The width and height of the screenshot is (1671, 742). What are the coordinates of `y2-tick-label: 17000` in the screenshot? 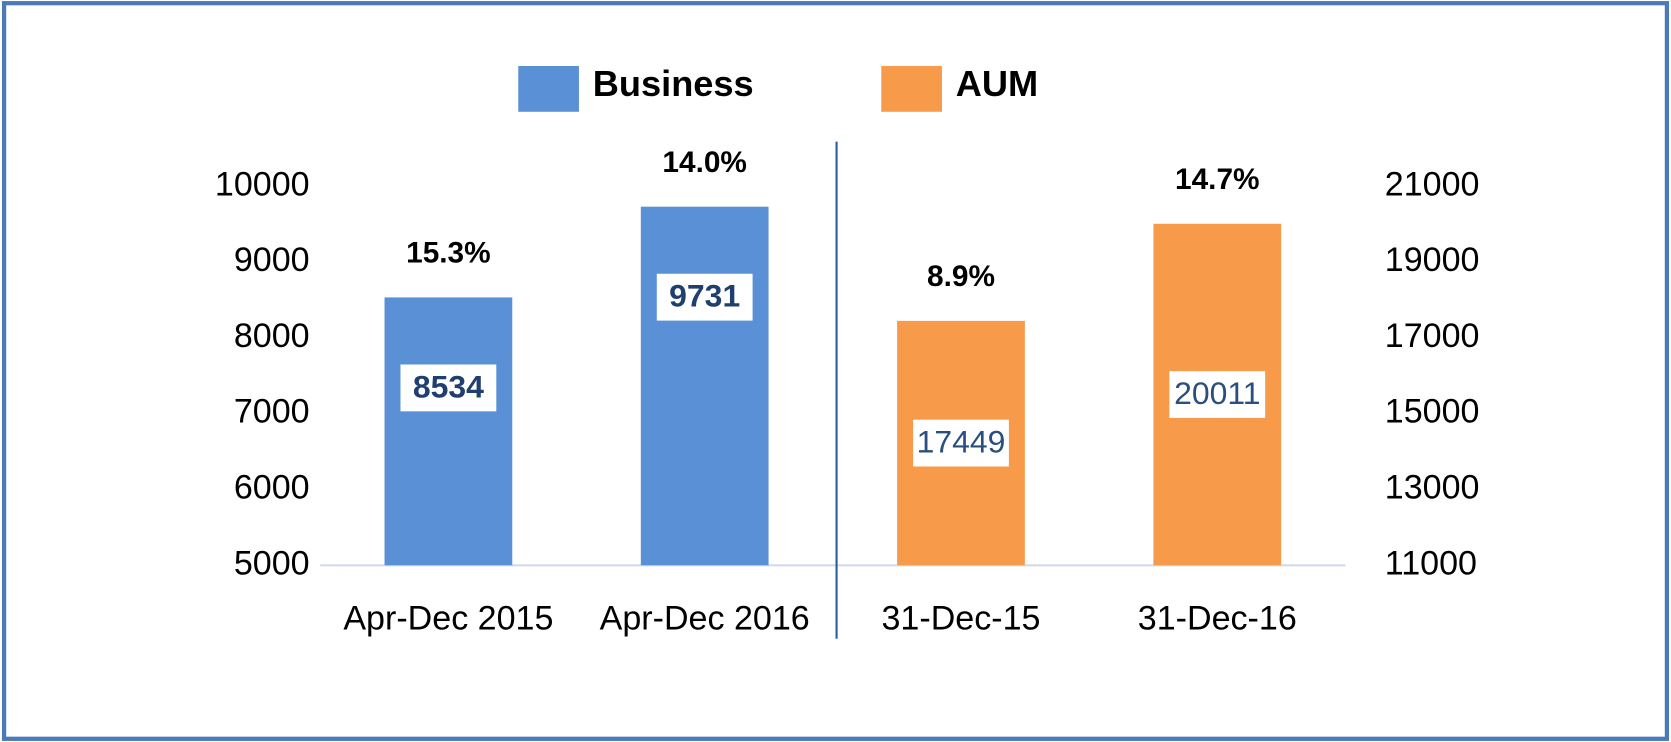 It's located at (1432, 336).